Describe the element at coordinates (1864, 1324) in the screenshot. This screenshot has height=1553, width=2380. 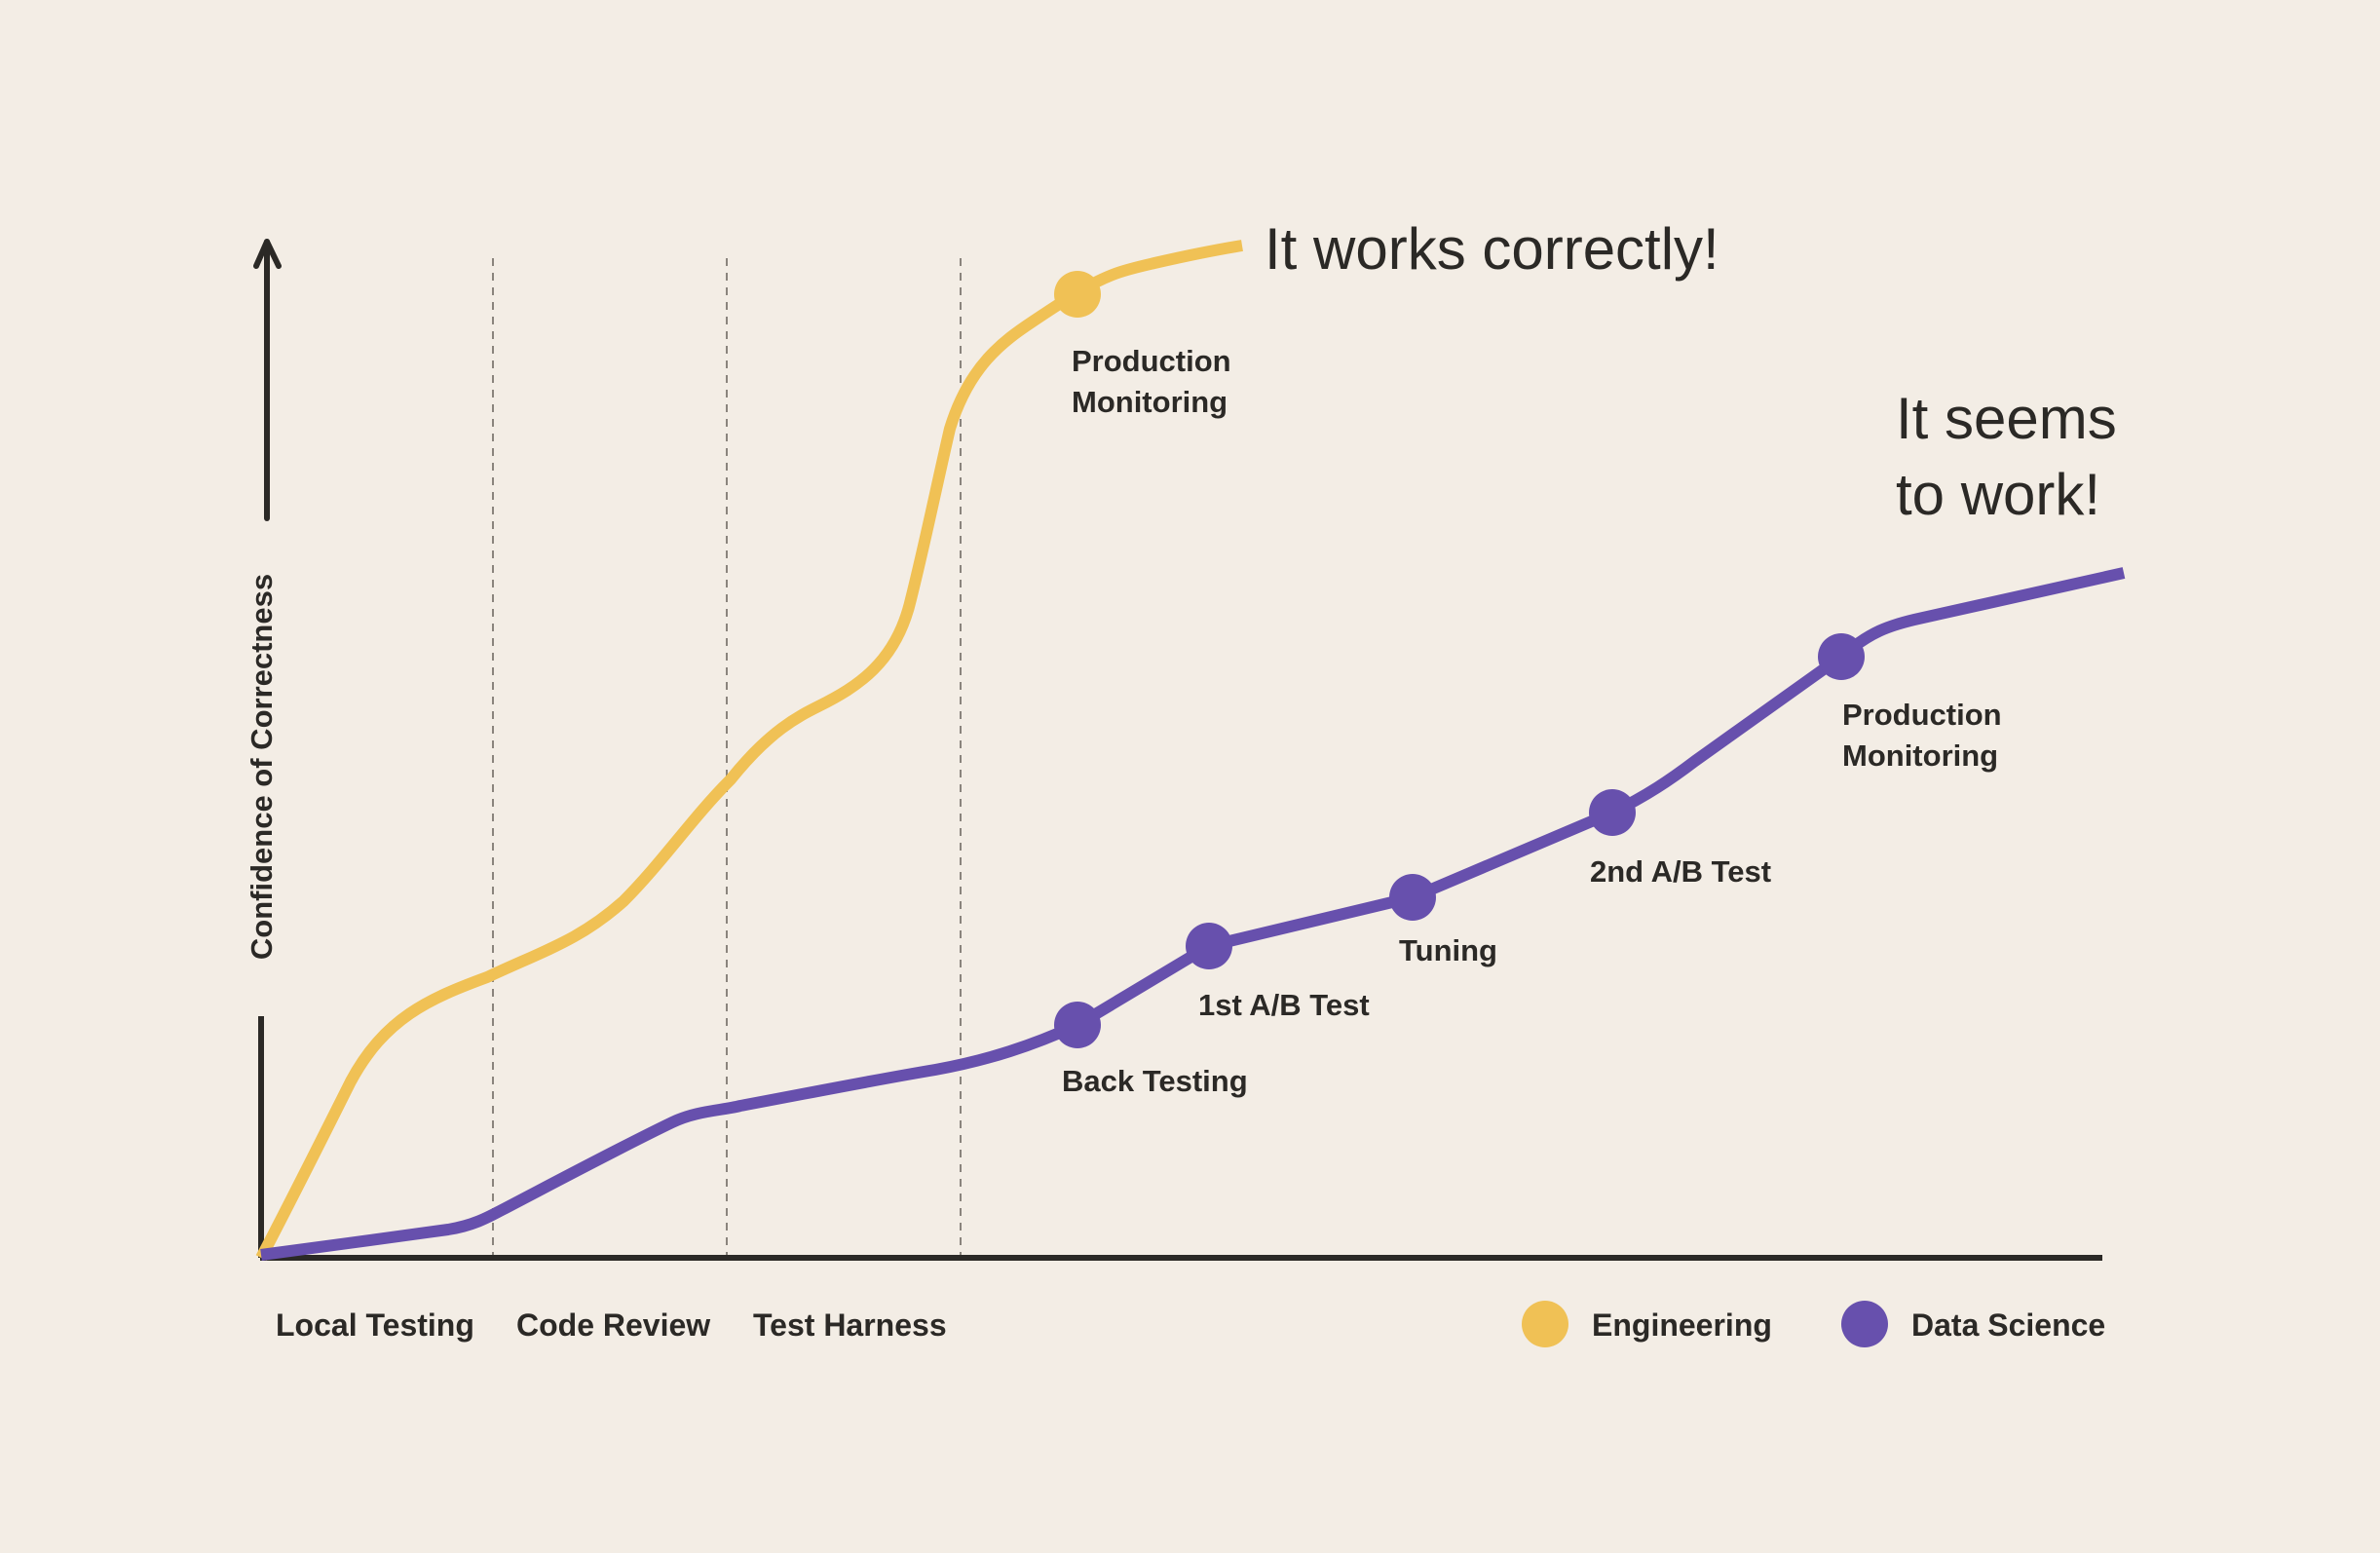
I see `data-science-legend-swatch` at that location.